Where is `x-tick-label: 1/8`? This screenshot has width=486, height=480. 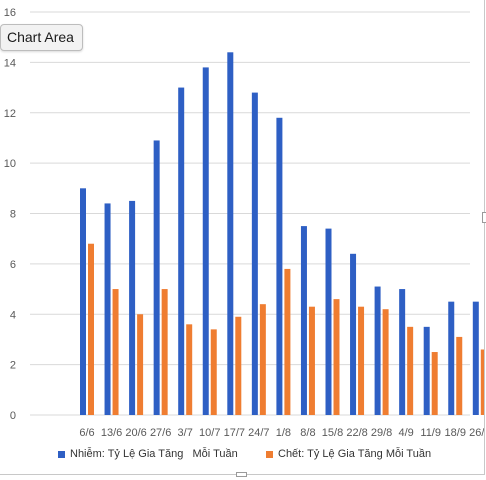 x-tick-label: 1/8 is located at coordinates (283, 433).